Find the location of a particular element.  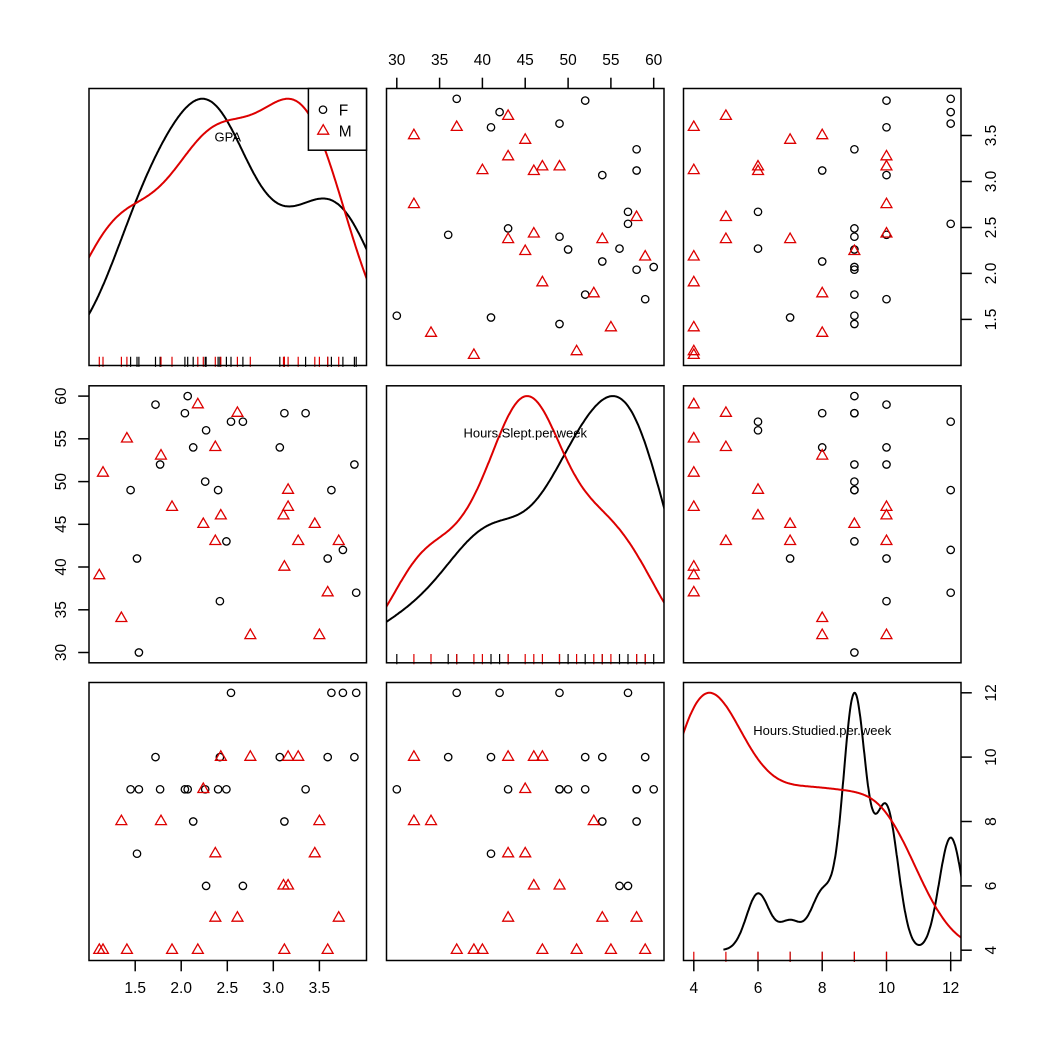

svg-text: Hours.Studied.per.week is located at coordinates (822, 730).